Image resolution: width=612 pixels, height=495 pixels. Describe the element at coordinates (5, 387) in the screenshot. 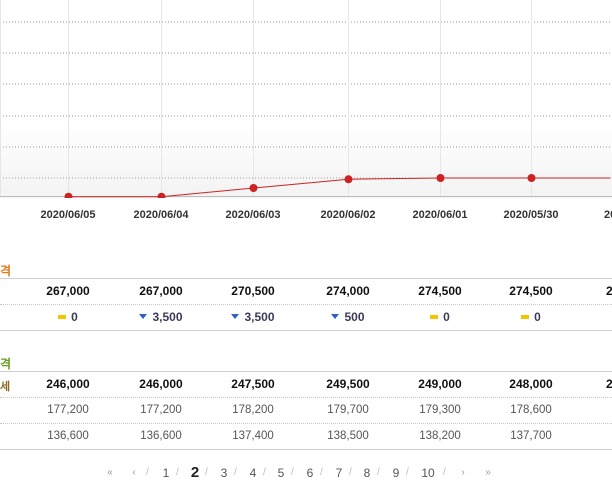

I see `row-lead-label: 세` at that location.